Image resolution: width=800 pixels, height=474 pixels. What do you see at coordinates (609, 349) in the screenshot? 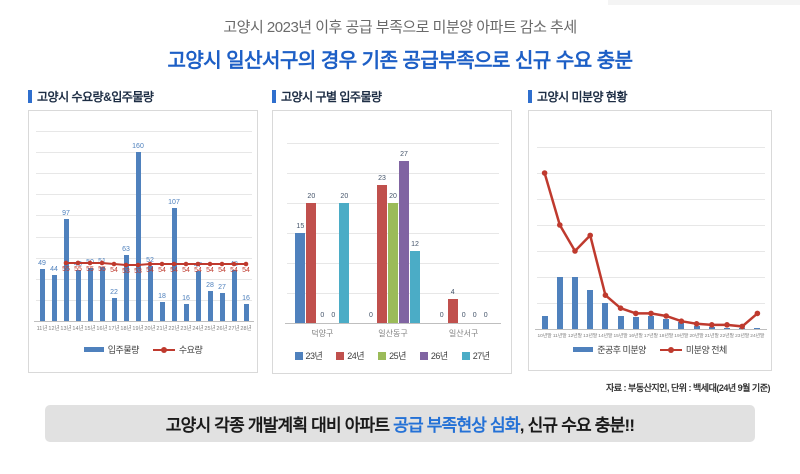
I see `legend-item: 준공후 미분양` at bounding box center [609, 349].